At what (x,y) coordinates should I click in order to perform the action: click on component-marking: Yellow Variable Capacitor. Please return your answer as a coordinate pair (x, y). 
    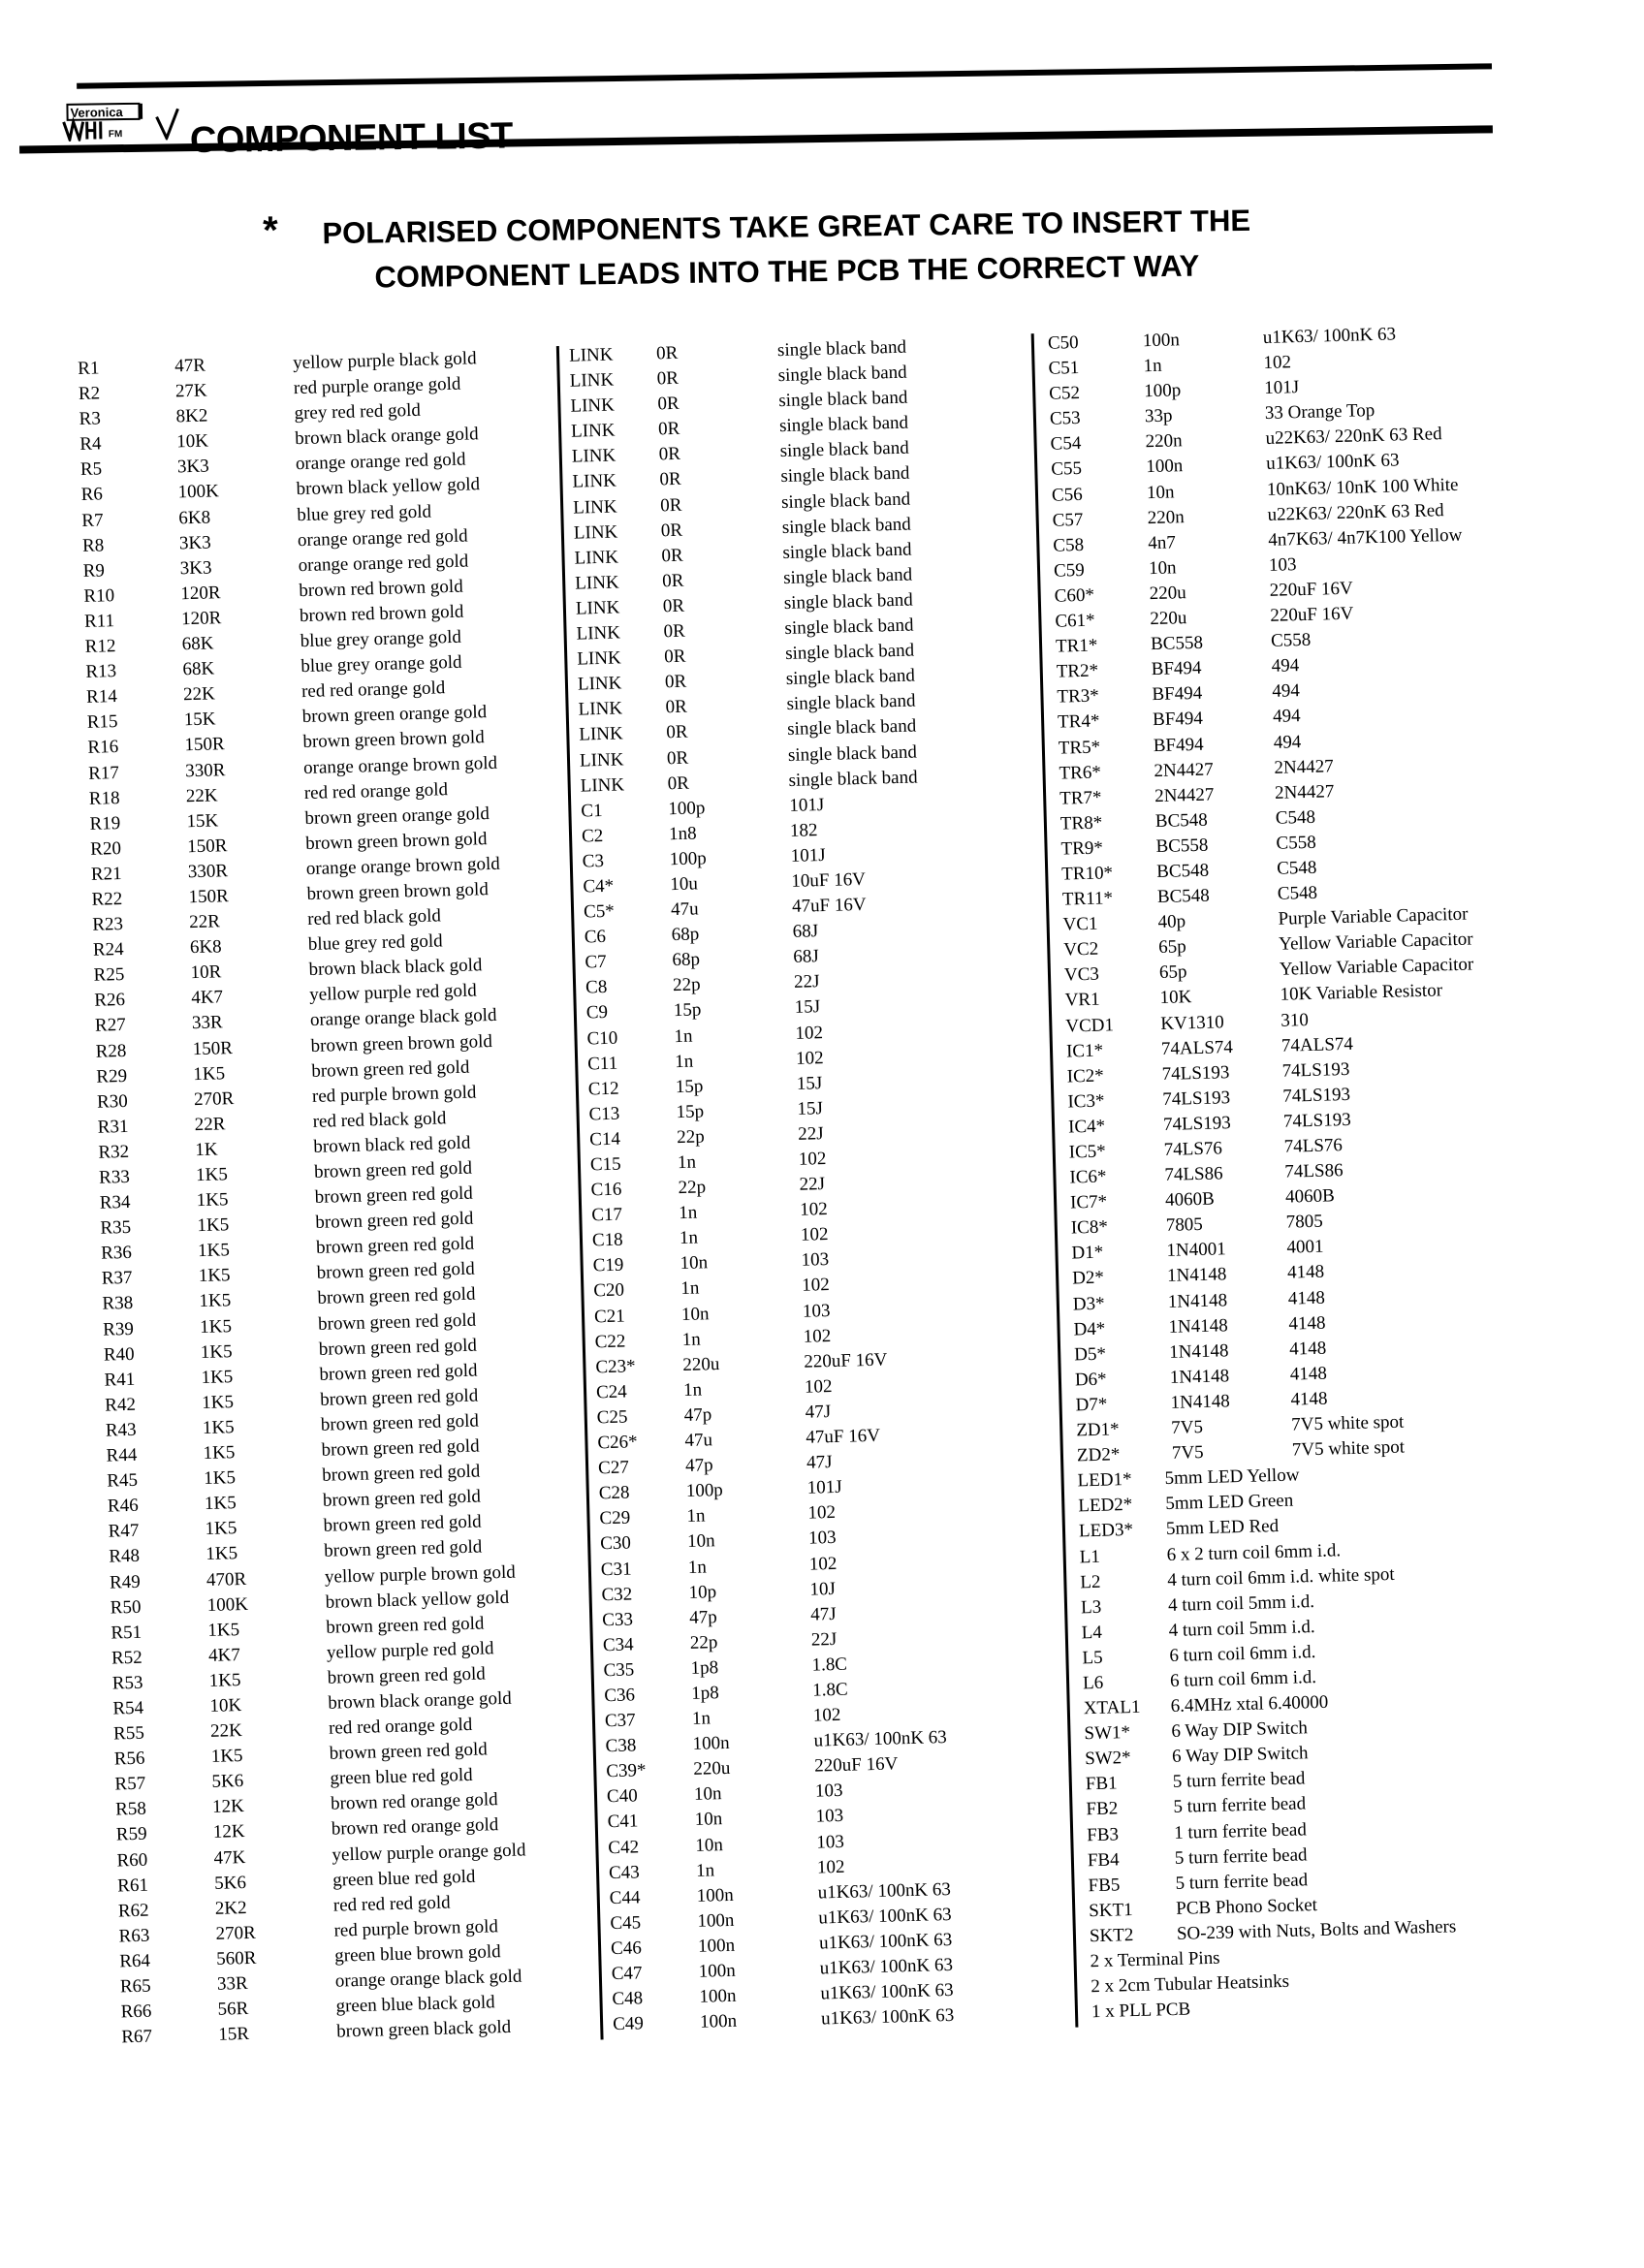
    Looking at the image, I should click on (1376, 943).